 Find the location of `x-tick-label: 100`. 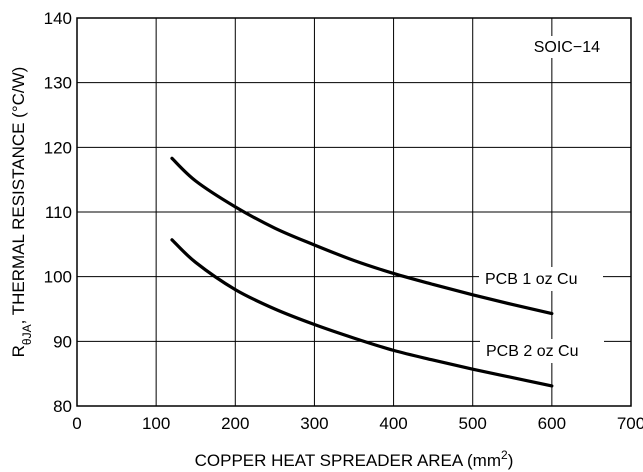

x-tick-label: 100 is located at coordinates (156, 423).